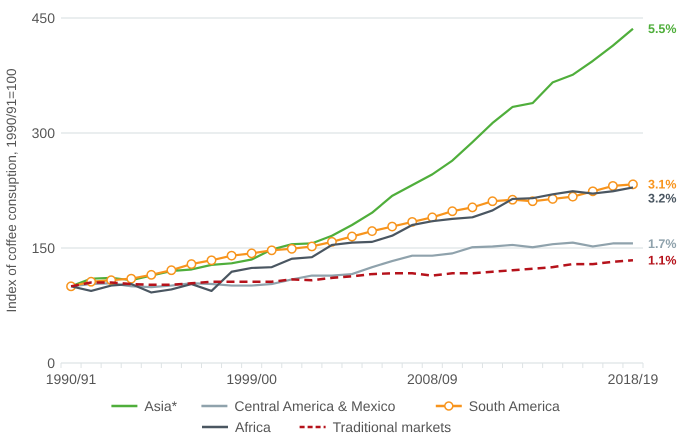 The image size is (678, 435). What do you see at coordinates (432, 379) in the screenshot?
I see `x-tick-label: 2008/09` at bounding box center [432, 379].